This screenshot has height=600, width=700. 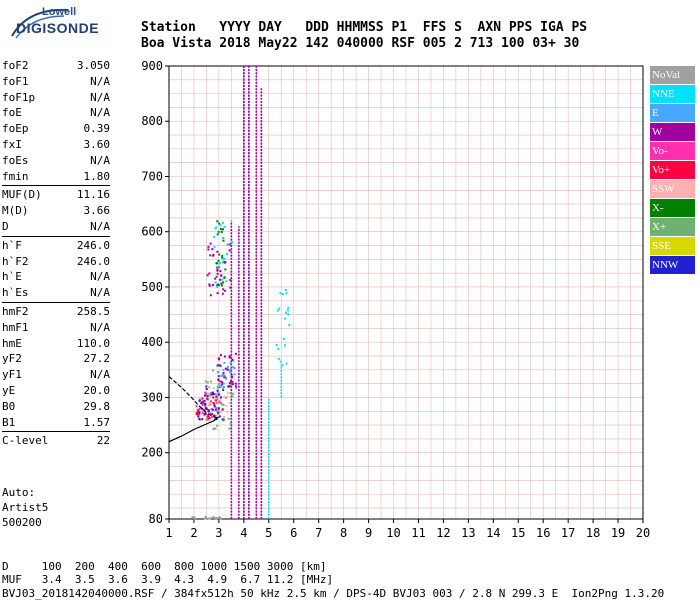 I want to click on param-row: h`Es N/A, so click(x=56, y=293).